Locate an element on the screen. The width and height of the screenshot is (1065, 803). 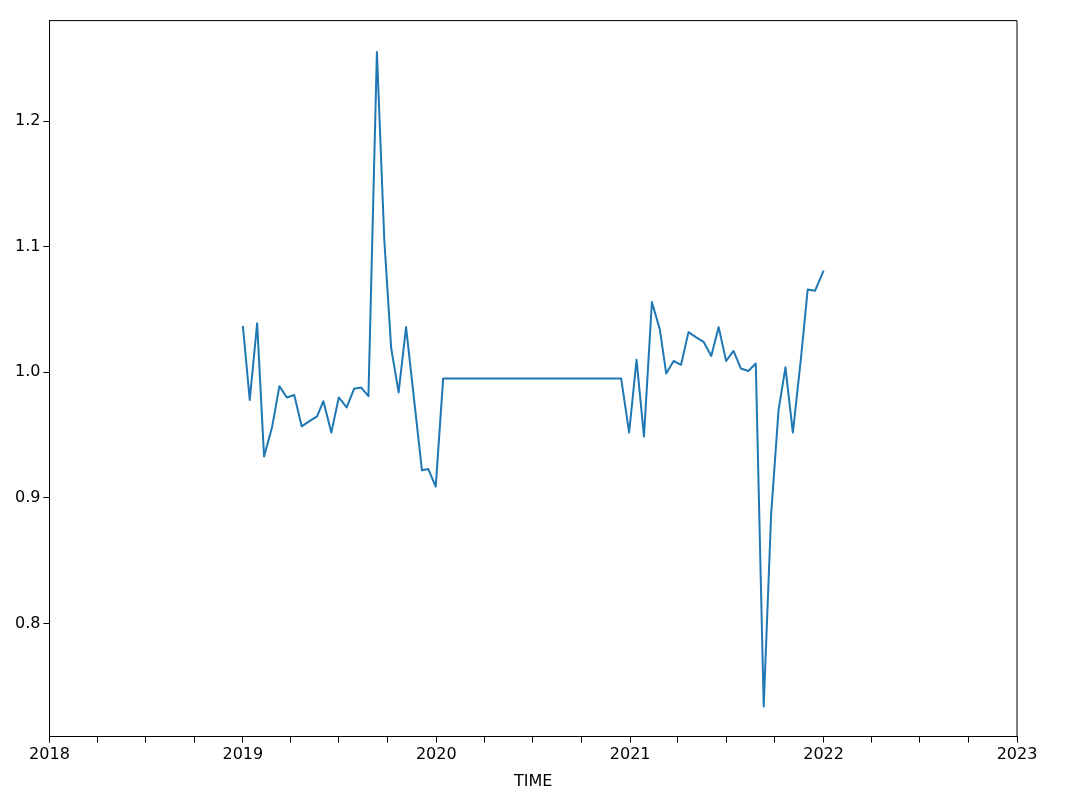
y-tick-label: 1.2 is located at coordinates (27, 120).